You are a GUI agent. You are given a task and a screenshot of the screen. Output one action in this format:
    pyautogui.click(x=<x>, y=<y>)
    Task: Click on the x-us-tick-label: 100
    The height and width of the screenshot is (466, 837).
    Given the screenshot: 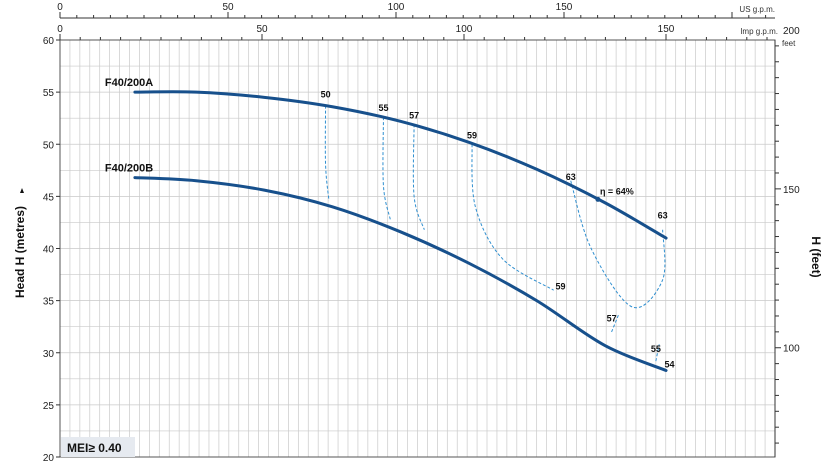 What is the action you would take?
    pyautogui.click(x=396, y=7)
    